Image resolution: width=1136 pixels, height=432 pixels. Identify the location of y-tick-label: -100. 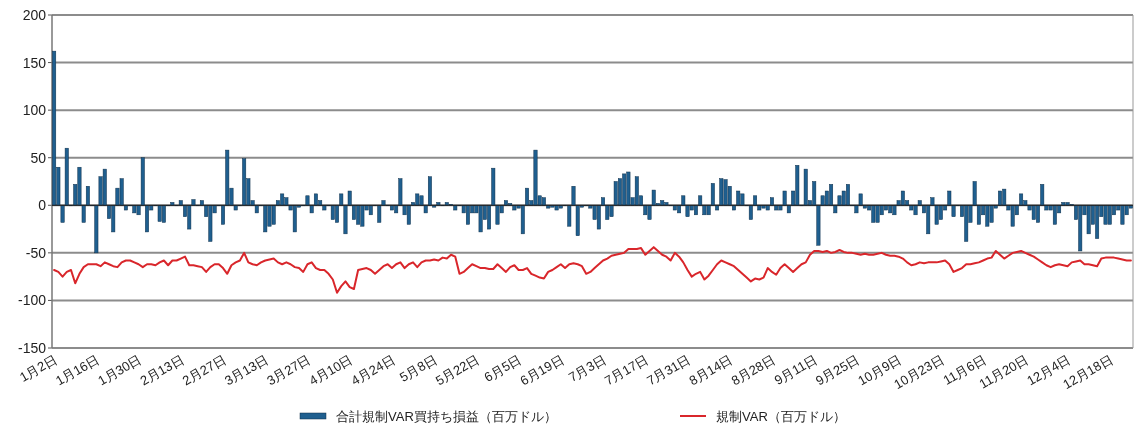
(32, 300).